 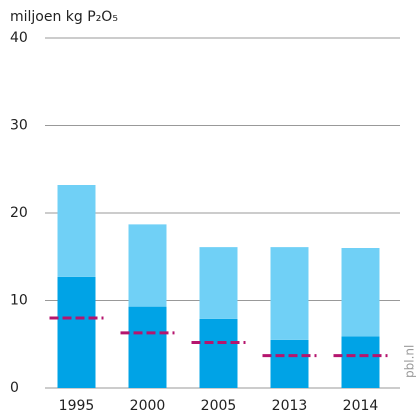 What do you see at coordinates (19, 126) in the screenshot?
I see `y-tick-label: 30` at bounding box center [19, 126].